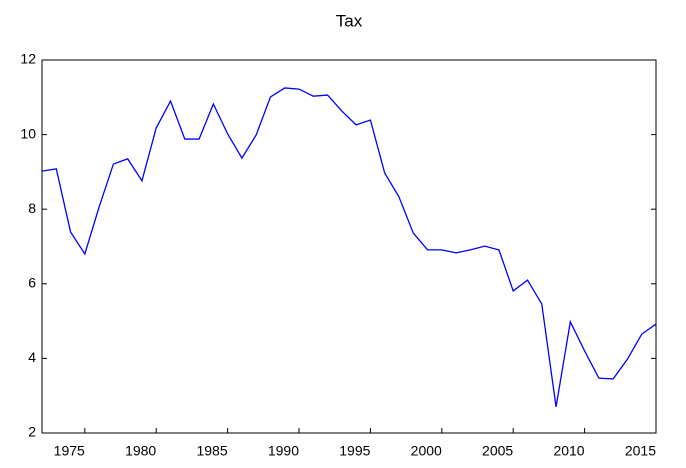  What do you see at coordinates (69, 451) in the screenshot?
I see `x-tick-label: 1975` at bounding box center [69, 451].